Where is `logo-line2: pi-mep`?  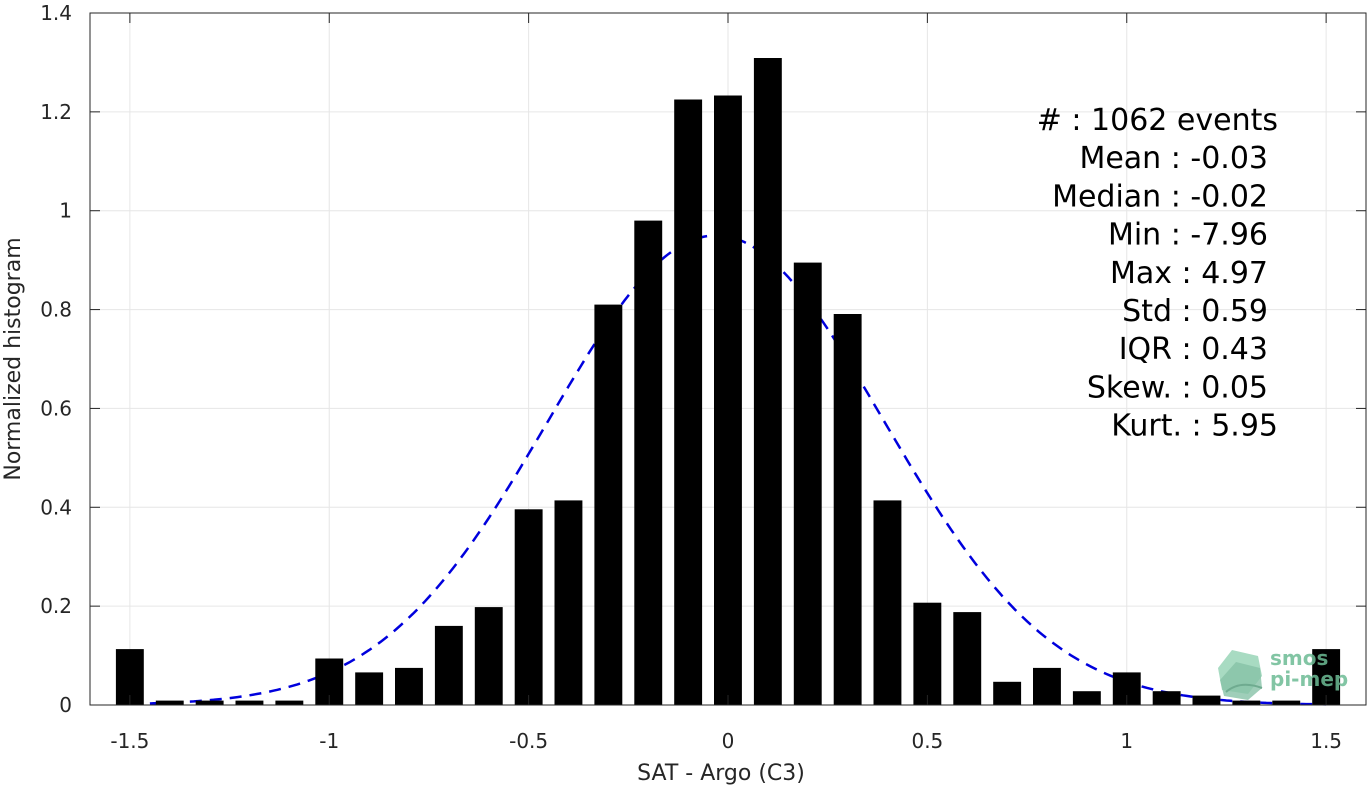 logo-line2: pi-mep is located at coordinates (1309, 679).